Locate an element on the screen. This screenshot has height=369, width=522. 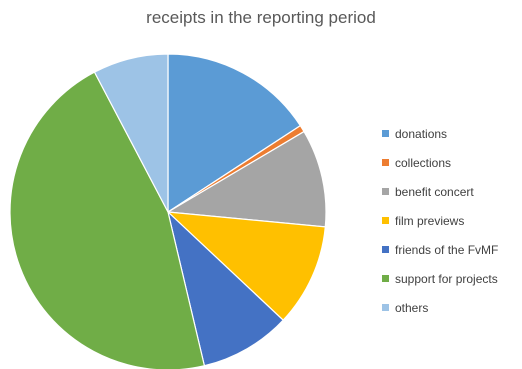
pie-slice-donations is located at coordinates (234, 133).